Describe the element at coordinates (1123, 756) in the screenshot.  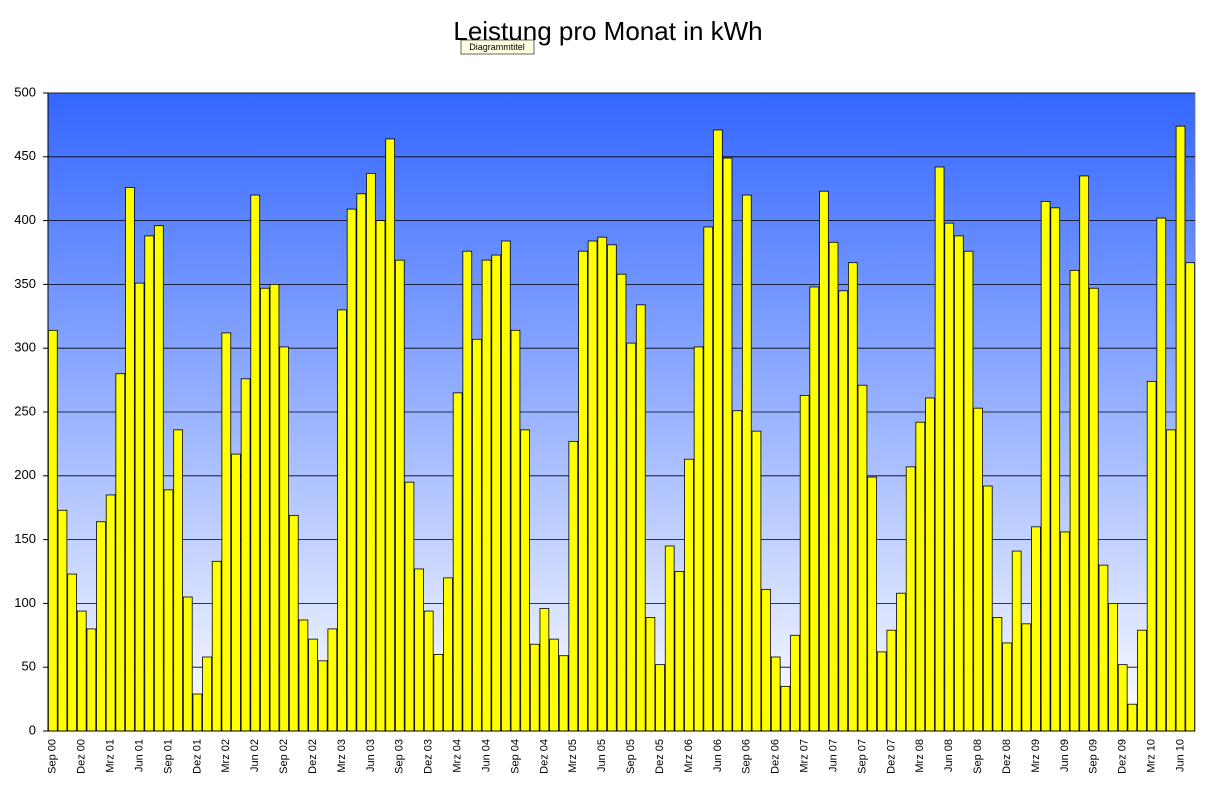
I see `x-tick-label: Dez 09` at that location.